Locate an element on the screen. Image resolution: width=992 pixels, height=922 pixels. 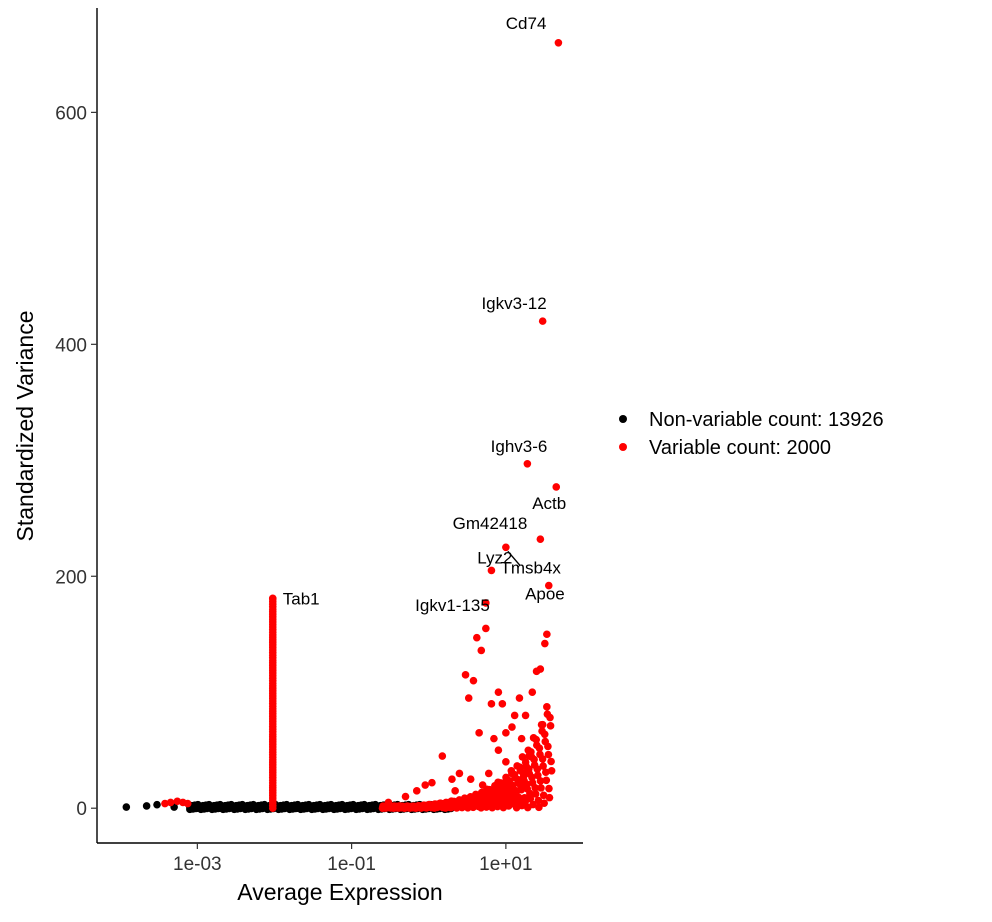
y-tick-label: 200 is located at coordinates (71, 577).